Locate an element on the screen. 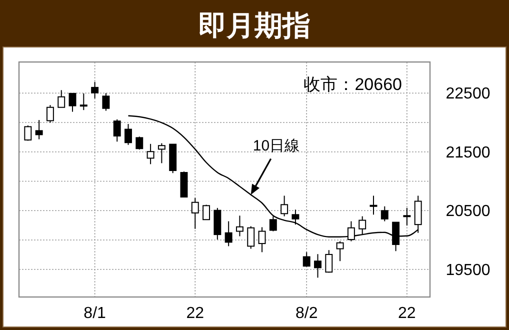 The height and width of the screenshot is (330, 509). annotation: 收市：20660 is located at coordinates (353, 84).